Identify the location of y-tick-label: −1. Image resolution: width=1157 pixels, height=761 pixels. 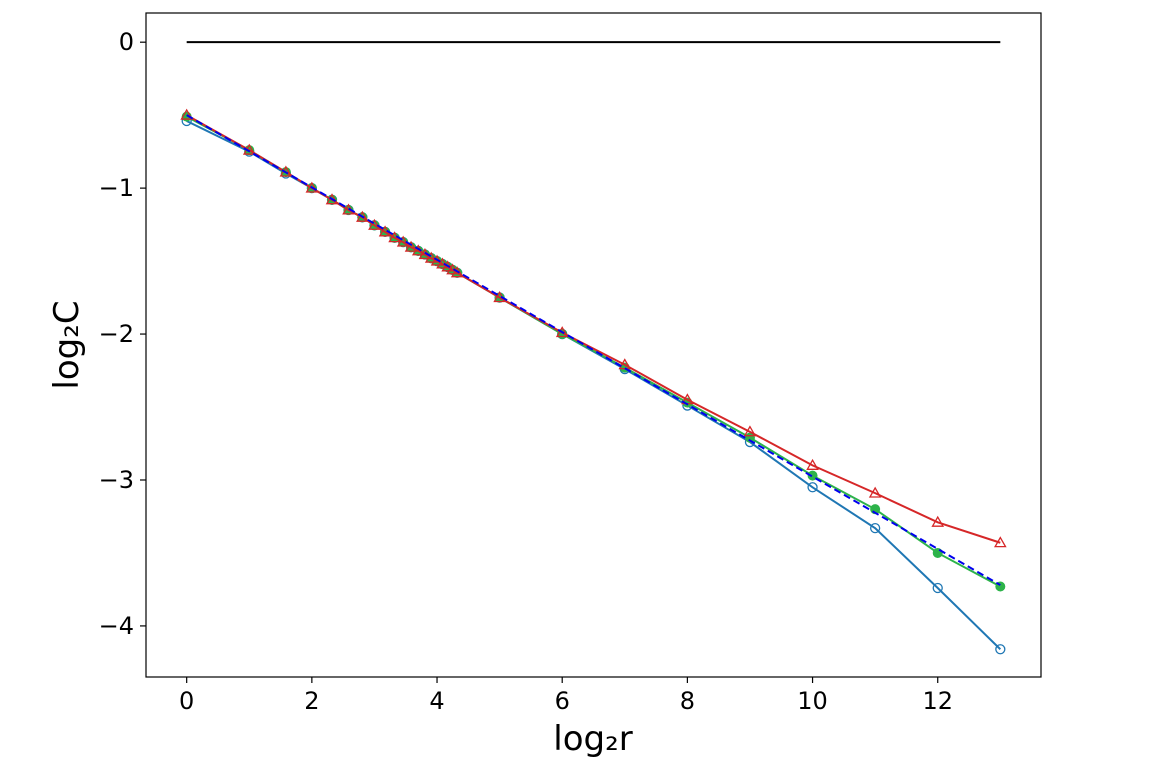
(116, 188).